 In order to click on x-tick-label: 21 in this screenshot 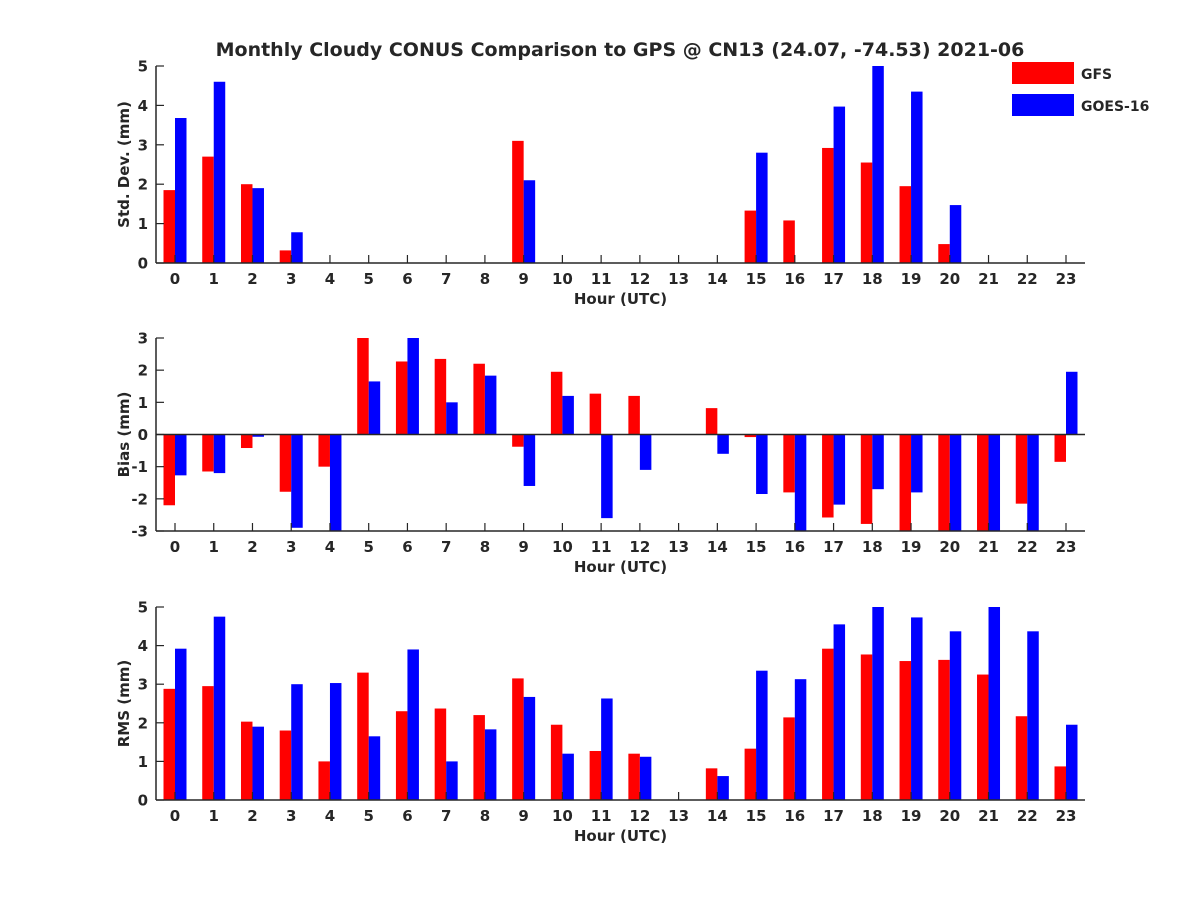, I will do `click(988, 547)`.